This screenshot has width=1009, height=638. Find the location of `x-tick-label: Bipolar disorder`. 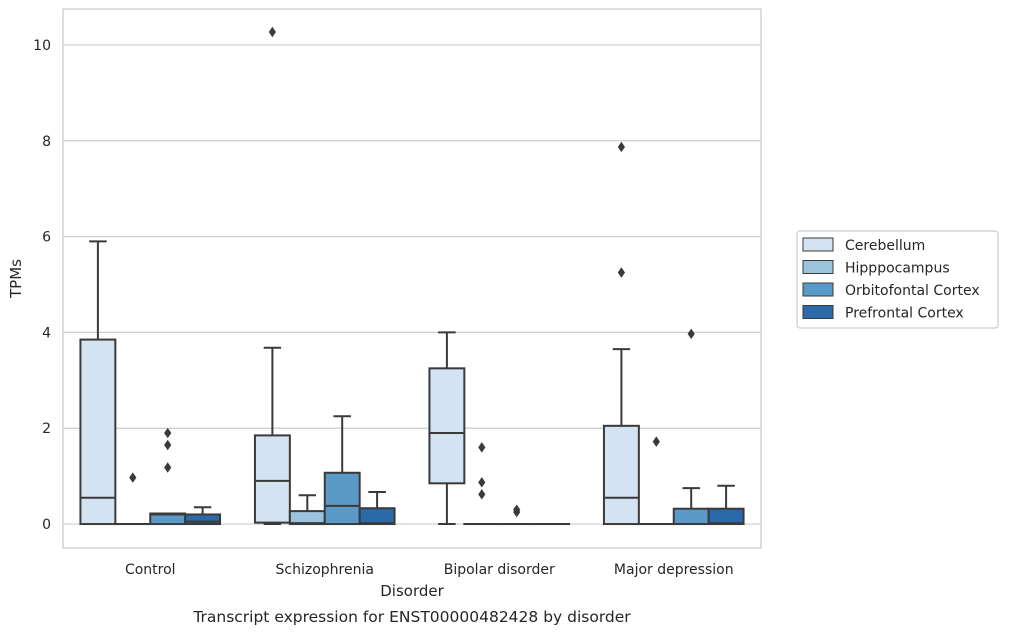

x-tick-label: Bipolar disorder is located at coordinates (499, 570).